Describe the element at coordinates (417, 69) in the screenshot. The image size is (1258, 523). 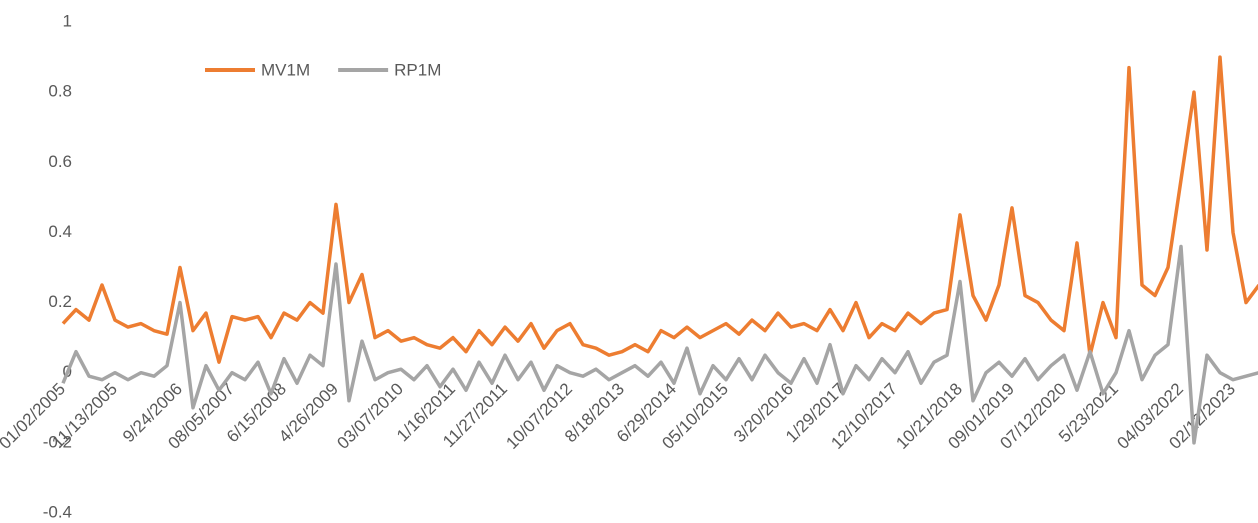
I see `legend-label: RP1M` at that location.